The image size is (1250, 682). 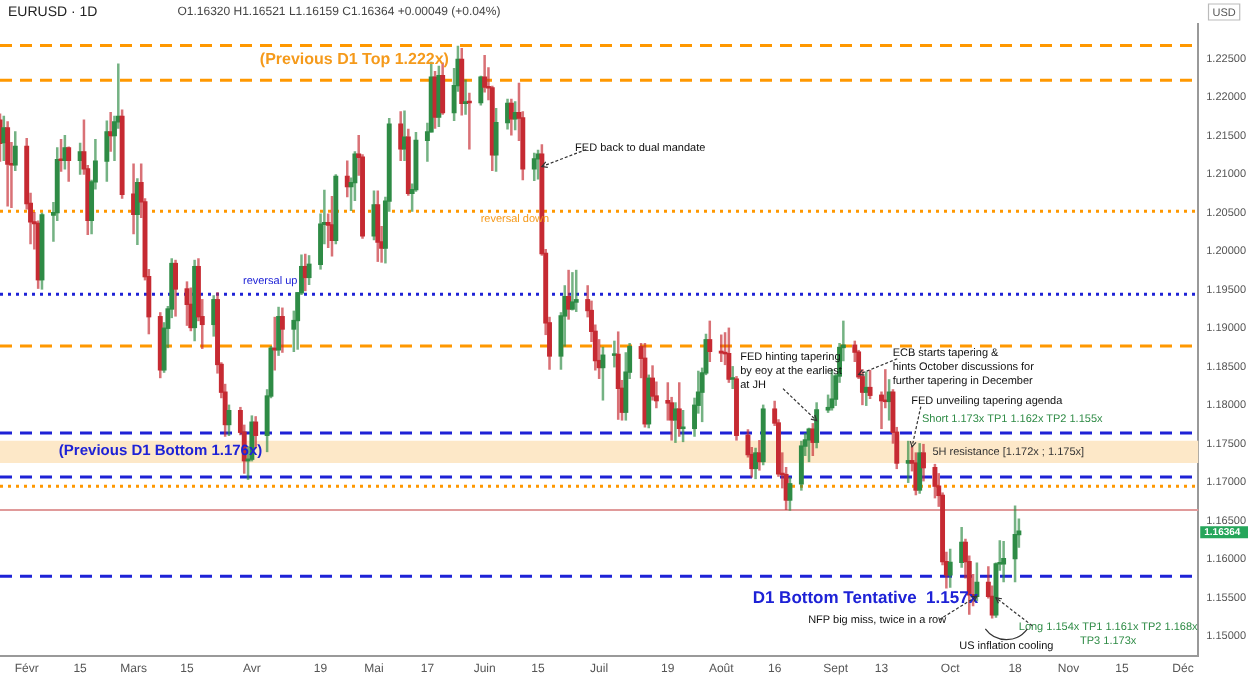 I want to click on annotation: (Previous D1 Top 1.222x), so click(x=354, y=59).